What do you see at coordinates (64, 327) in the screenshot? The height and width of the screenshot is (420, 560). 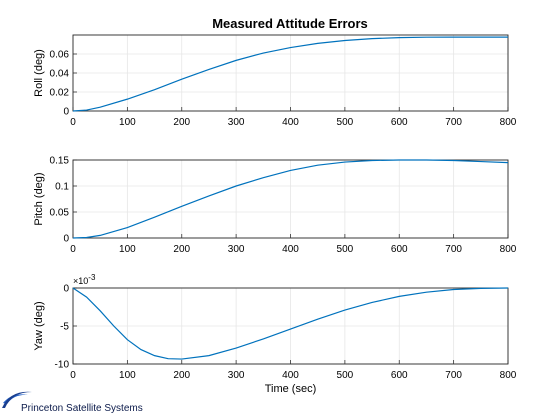 I see `y-tick-label: -5` at bounding box center [64, 327].